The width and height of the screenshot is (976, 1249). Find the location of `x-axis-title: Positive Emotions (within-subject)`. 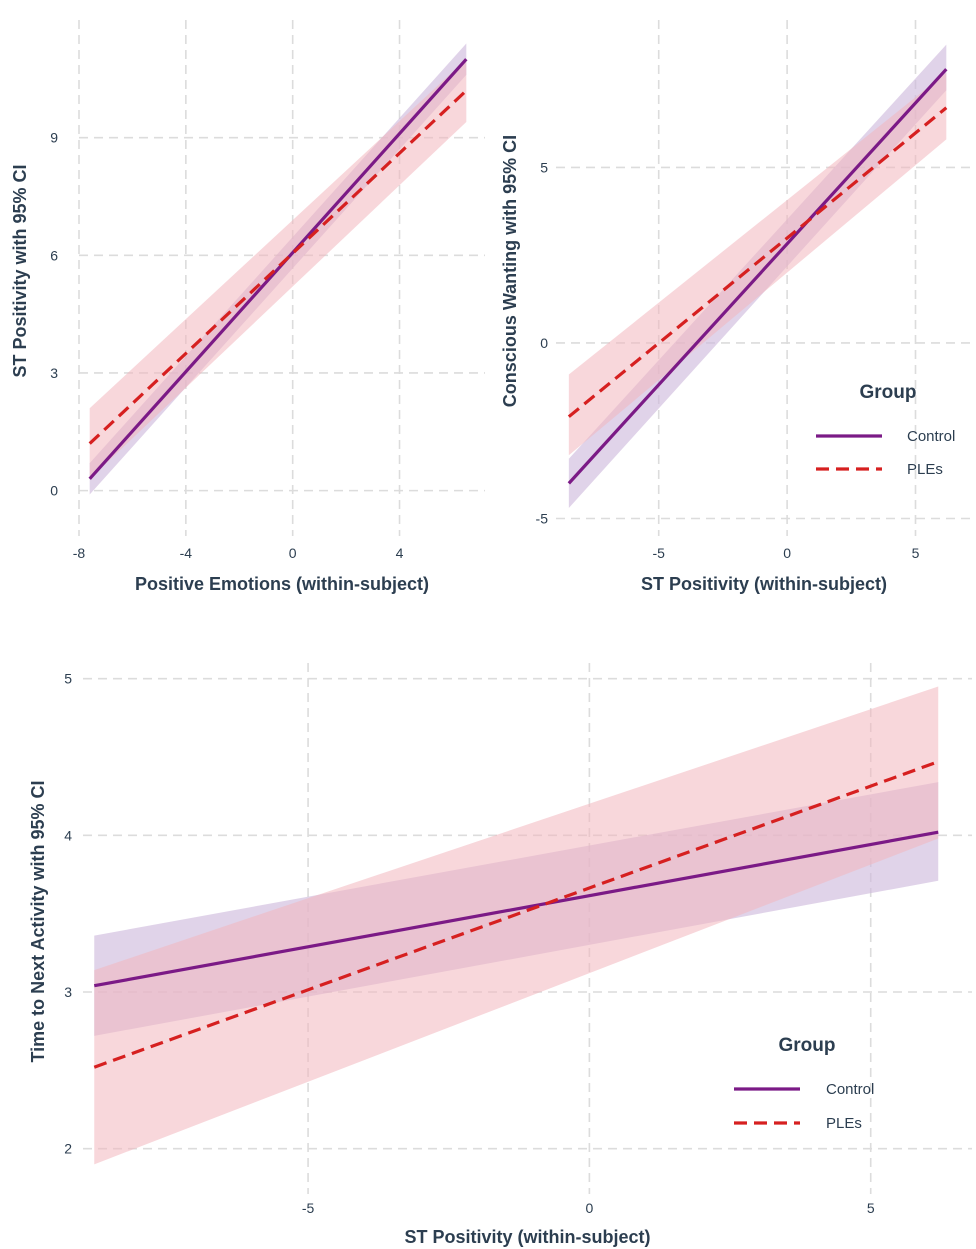

x-axis-title: Positive Emotions (within-subject) is located at coordinates (282, 584).